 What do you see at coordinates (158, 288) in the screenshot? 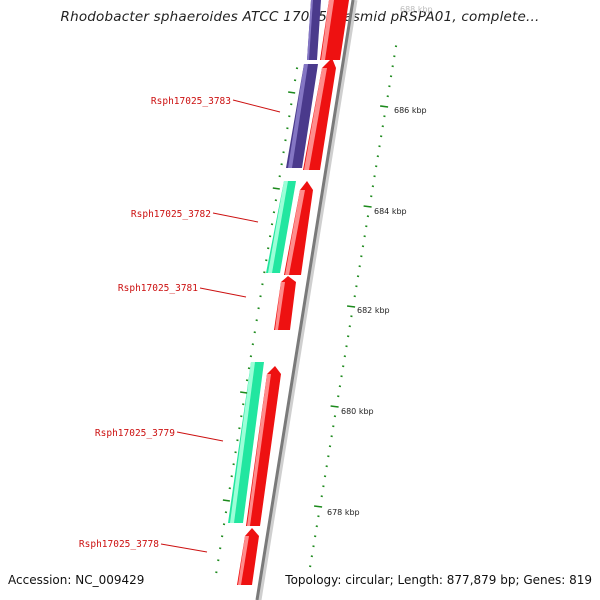
I see `gene-label-3781: Rsph17025_3781` at bounding box center [158, 288].